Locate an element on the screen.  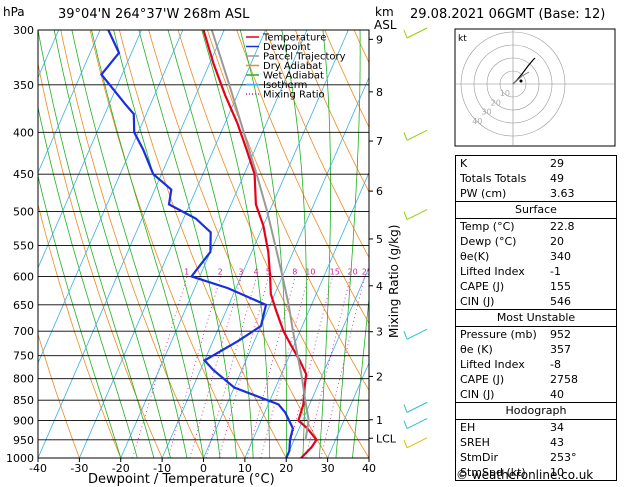
pressure-tick-label: 300 is located at coordinates (23, 30).